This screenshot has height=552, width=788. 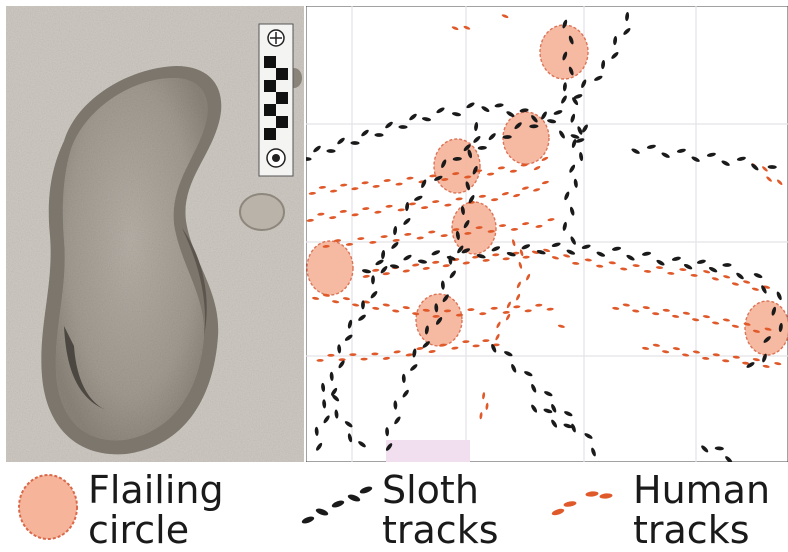 What do you see at coordinates (702, 510) in the screenshot?
I see `human-tracks-label: Human tracks` at bounding box center [702, 510].